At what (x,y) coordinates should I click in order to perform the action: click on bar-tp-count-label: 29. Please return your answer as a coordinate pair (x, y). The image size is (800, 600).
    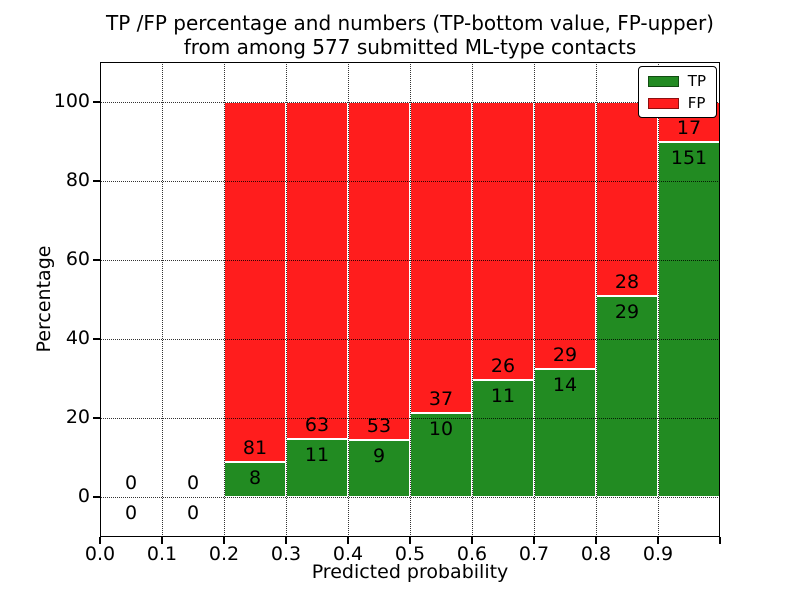
    Looking at the image, I should click on (627, 312).